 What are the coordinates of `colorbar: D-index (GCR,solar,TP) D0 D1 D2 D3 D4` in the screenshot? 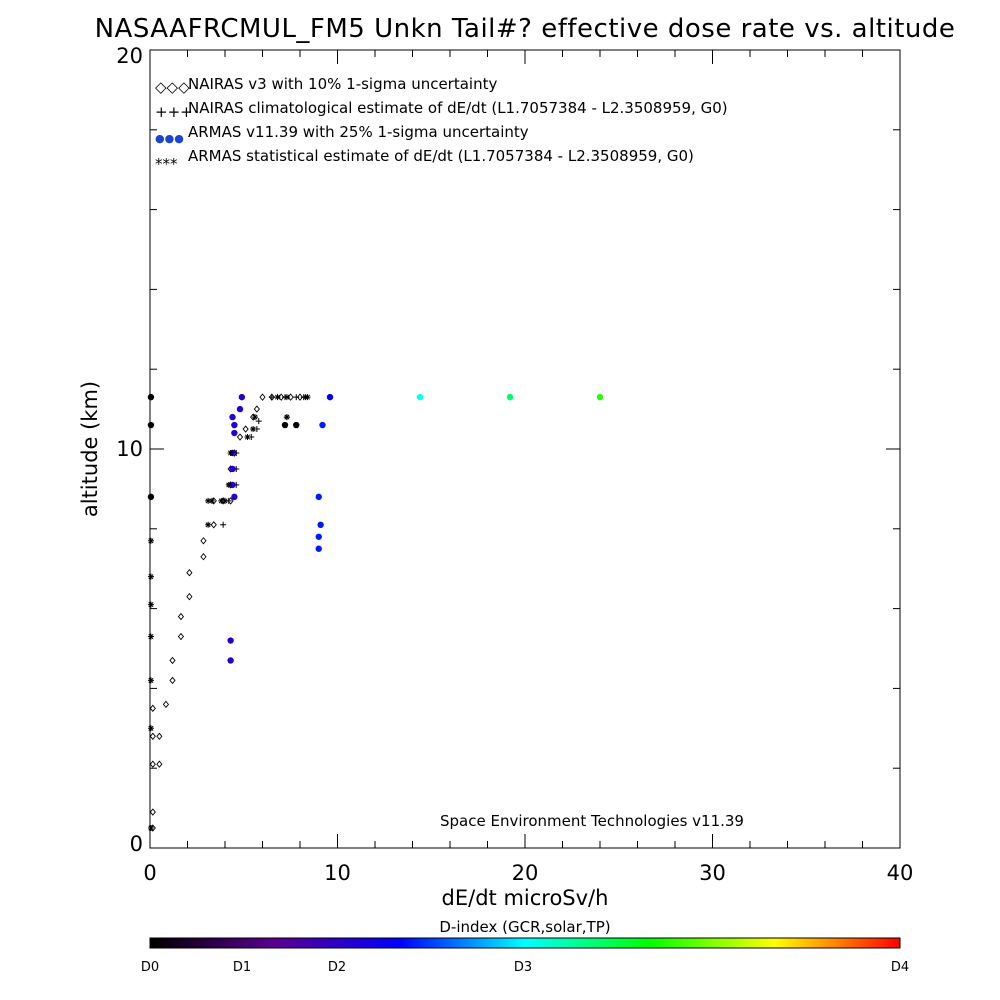 It's located at (525, 946).